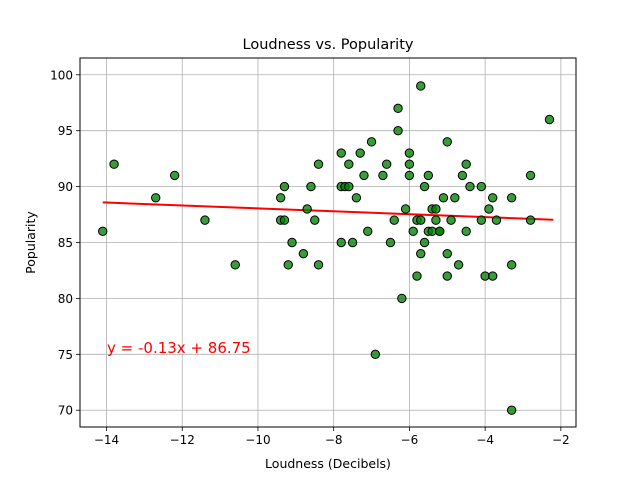 This screenshot has width=640, height=480. Describe the element at coordinates (65, 187) in the screenshot. I see `y-tick-label: 90` at that location.